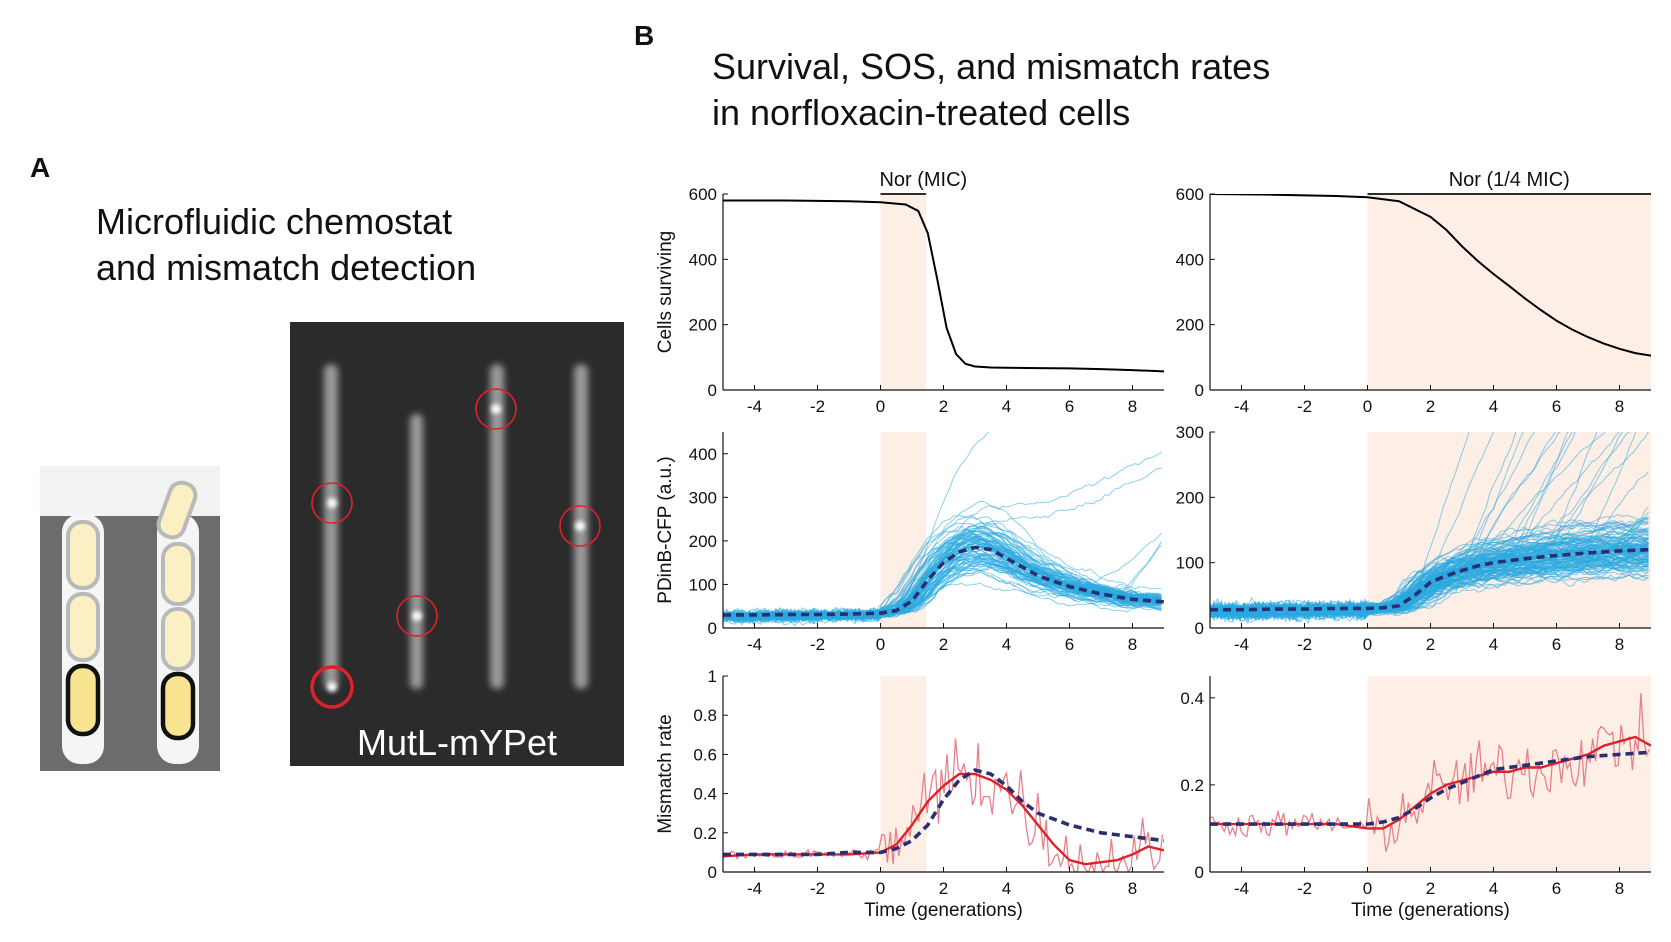  I want to click on schematic-cell-exiting, so click(177, 510).